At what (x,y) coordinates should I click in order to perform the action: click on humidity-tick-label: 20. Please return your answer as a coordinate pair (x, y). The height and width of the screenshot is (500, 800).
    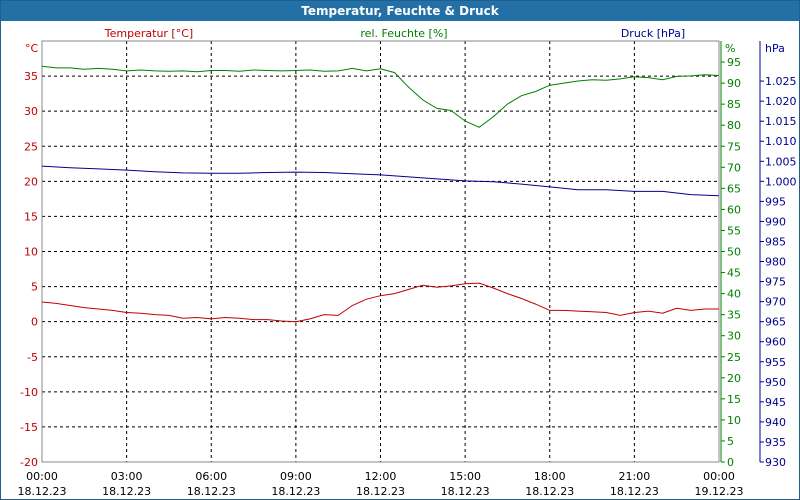
    Looking at the image, I should click on (734, 378).